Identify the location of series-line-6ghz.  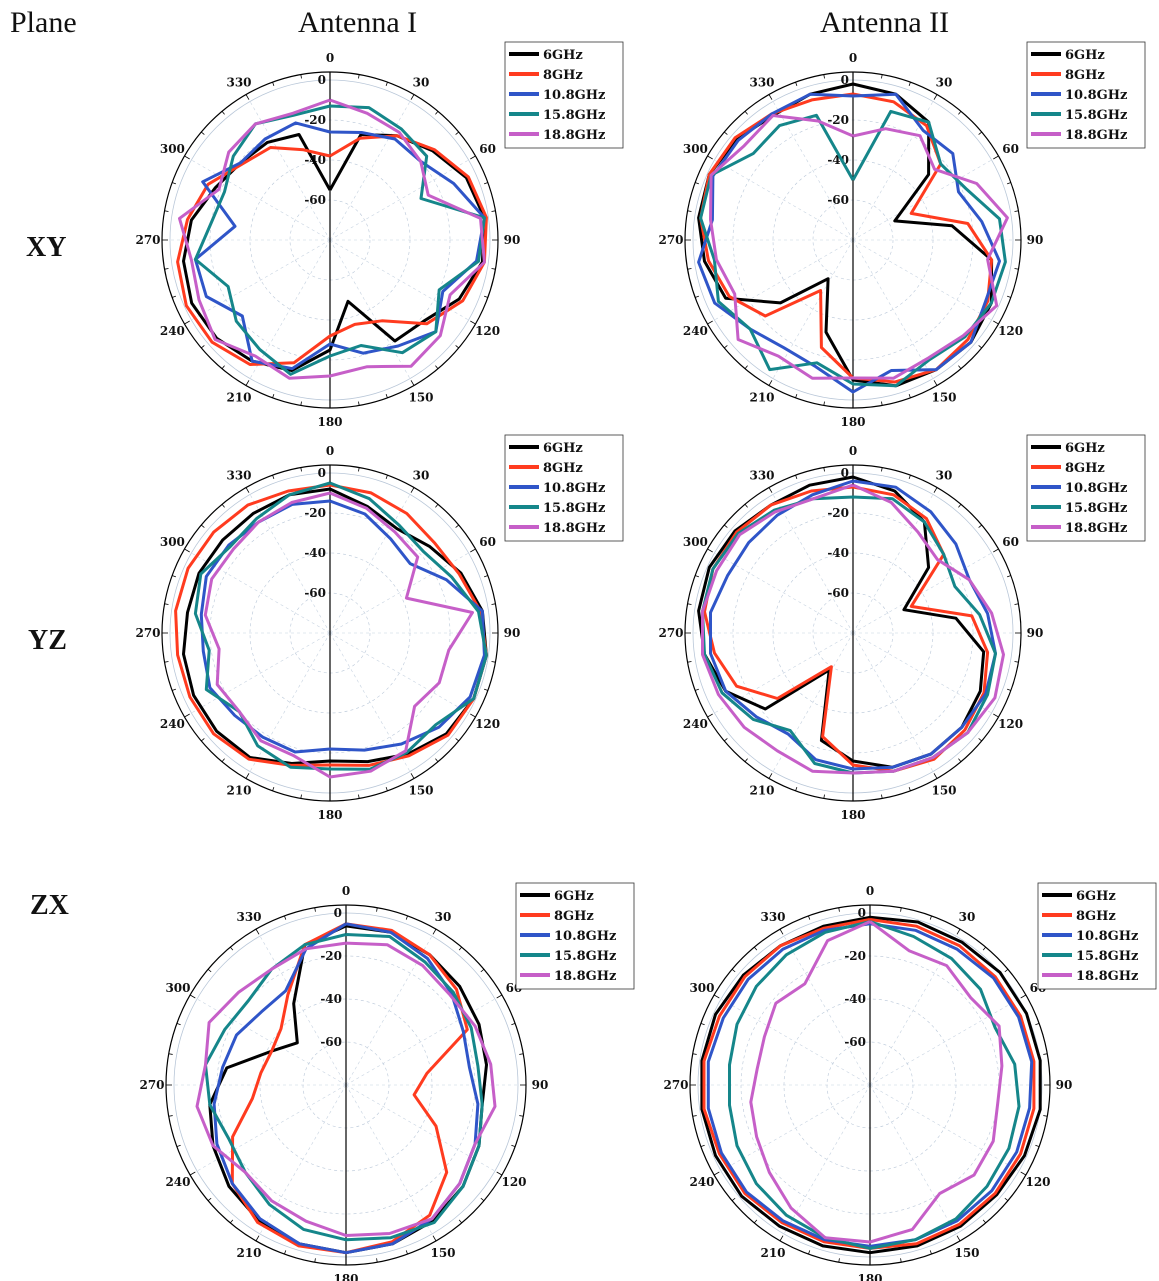
(871, 1085).